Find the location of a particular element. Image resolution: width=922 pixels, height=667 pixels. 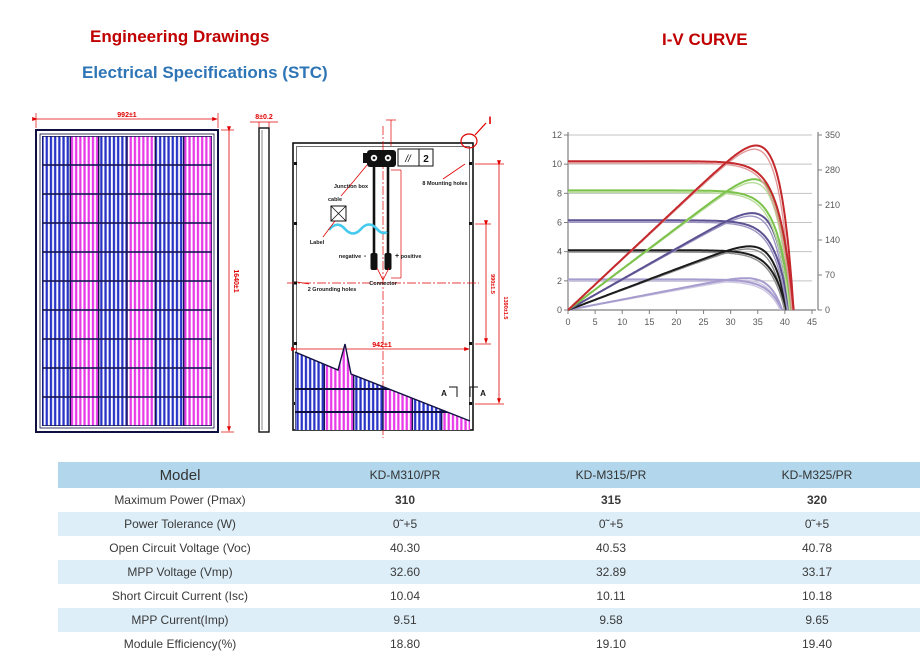

mounting-holes-label: 8 Mounting holes is located at coordinates (444, 184).